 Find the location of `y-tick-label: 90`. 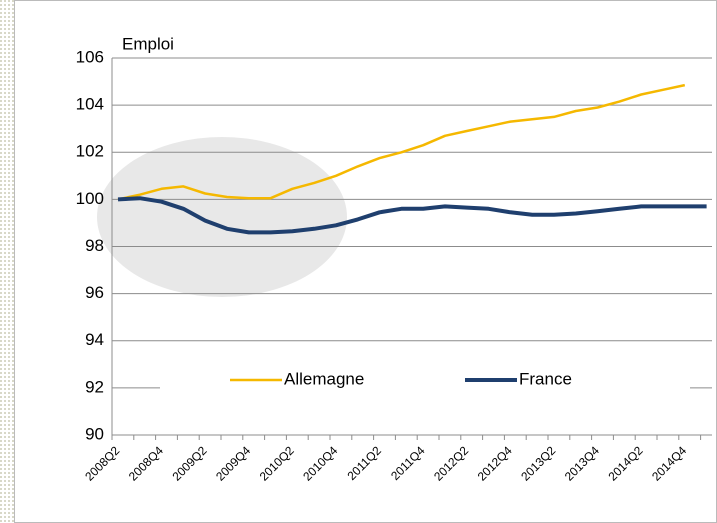

y-tick-label: 90 is located at coordinates (94, 433).